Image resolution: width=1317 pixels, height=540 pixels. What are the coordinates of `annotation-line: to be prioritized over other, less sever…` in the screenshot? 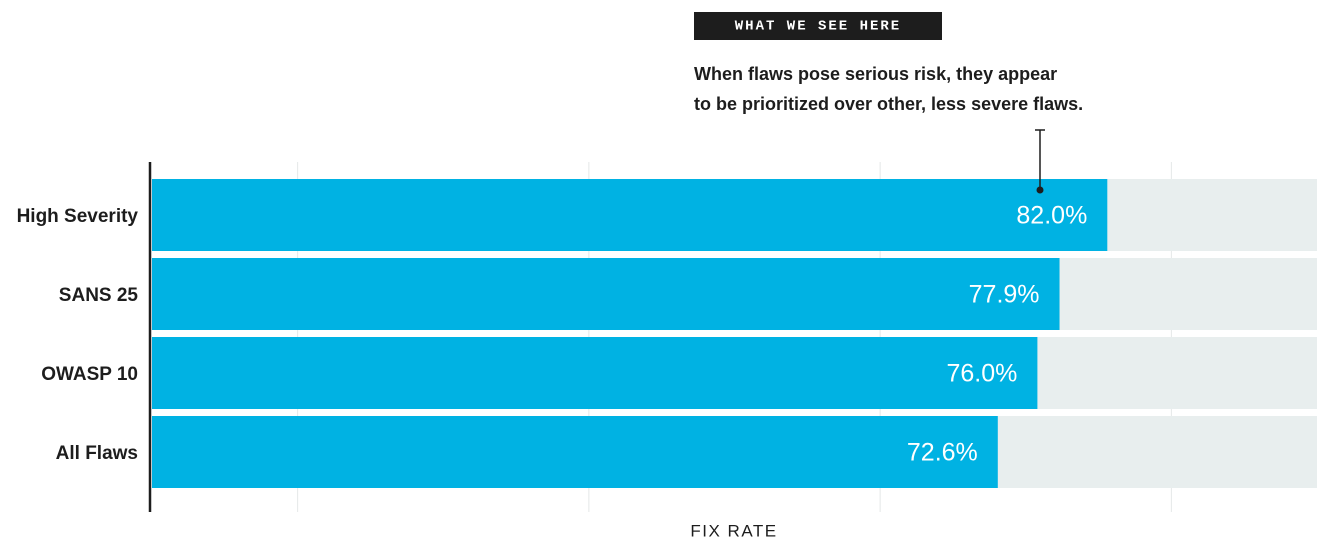 It's located at (888, 104).